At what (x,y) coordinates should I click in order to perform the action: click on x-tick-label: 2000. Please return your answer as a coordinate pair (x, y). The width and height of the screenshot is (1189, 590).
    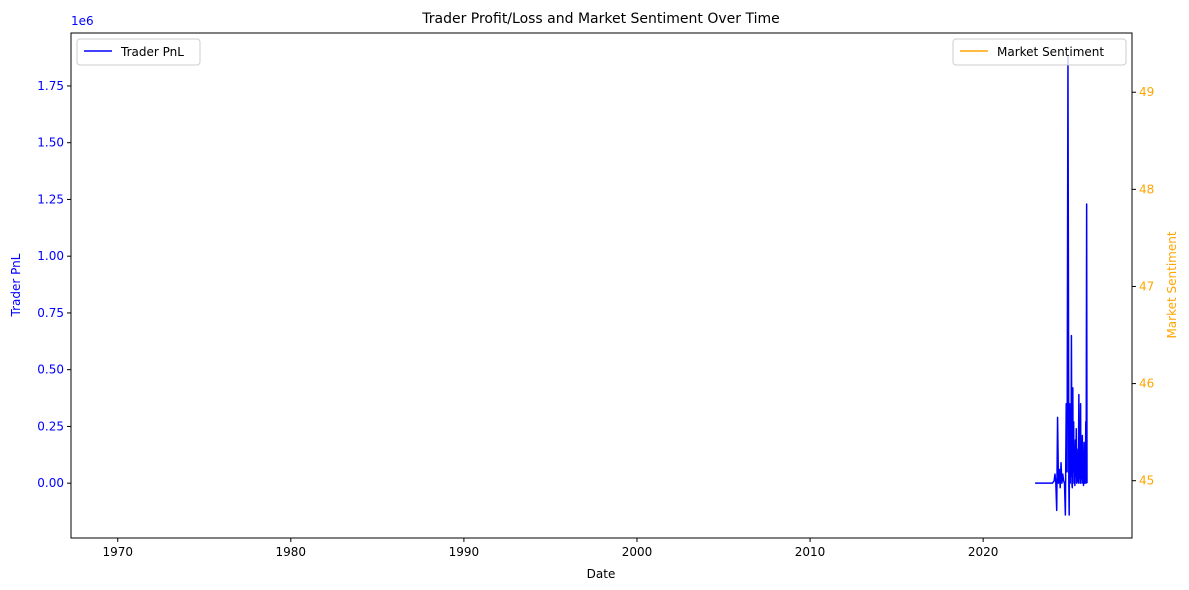
    Looking at the image, I should click on (637, 552).